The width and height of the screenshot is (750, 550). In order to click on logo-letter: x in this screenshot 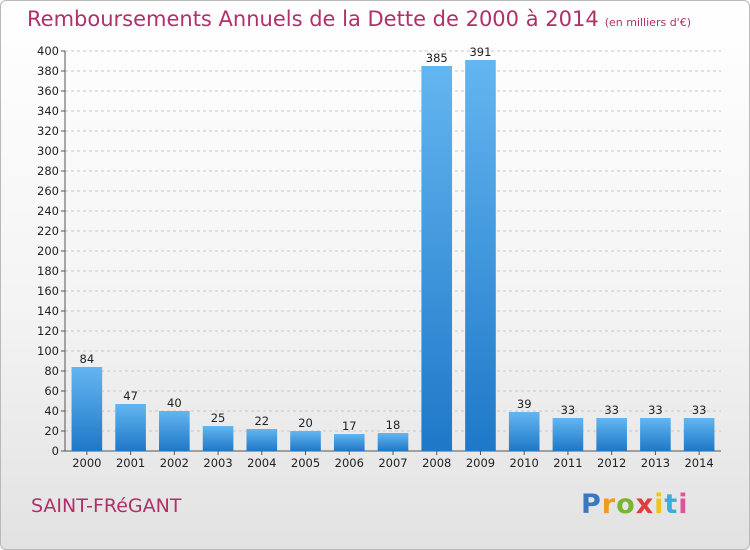, I will do `click(645, 504)`.